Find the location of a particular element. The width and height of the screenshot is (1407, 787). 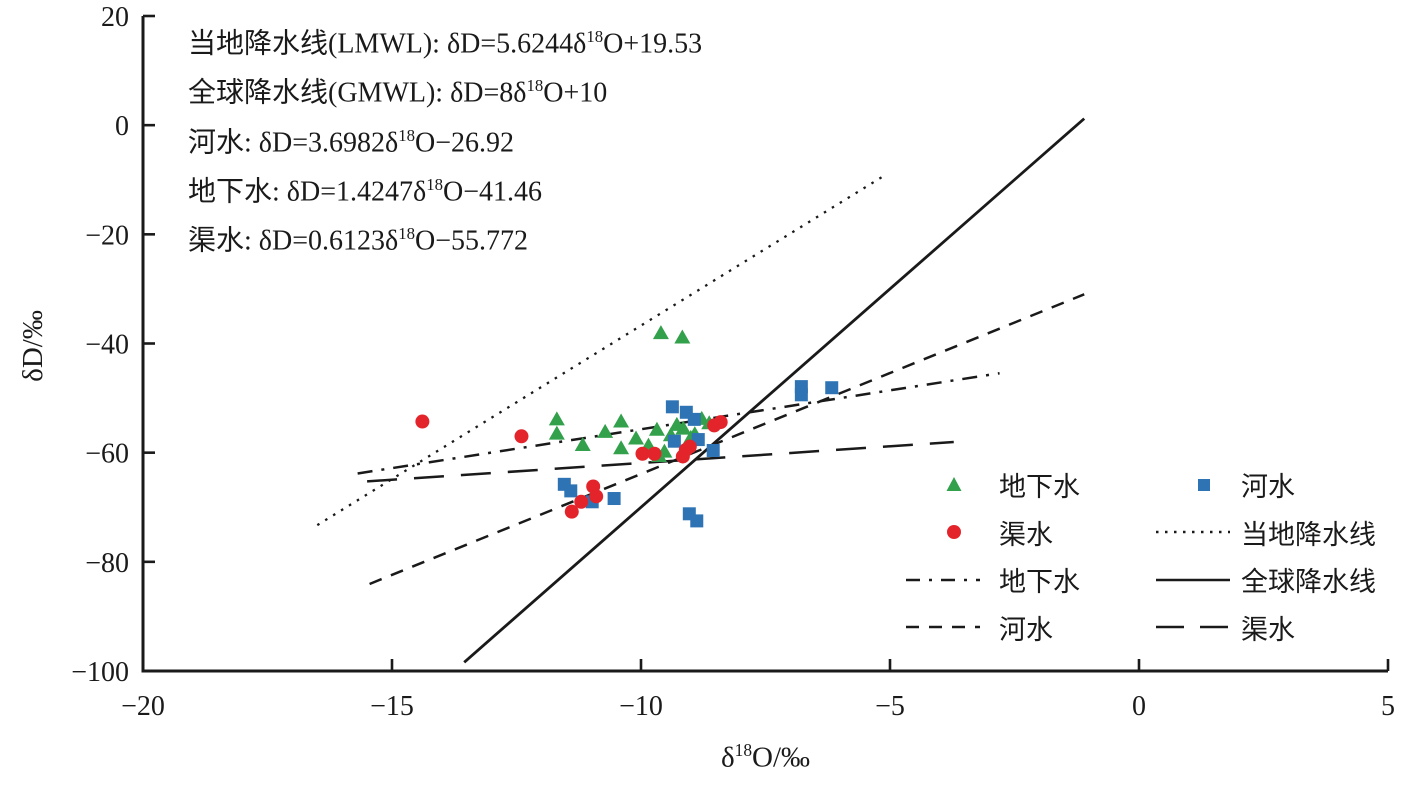

x-tick-label: 5 is located at coordinates (1388, 706).